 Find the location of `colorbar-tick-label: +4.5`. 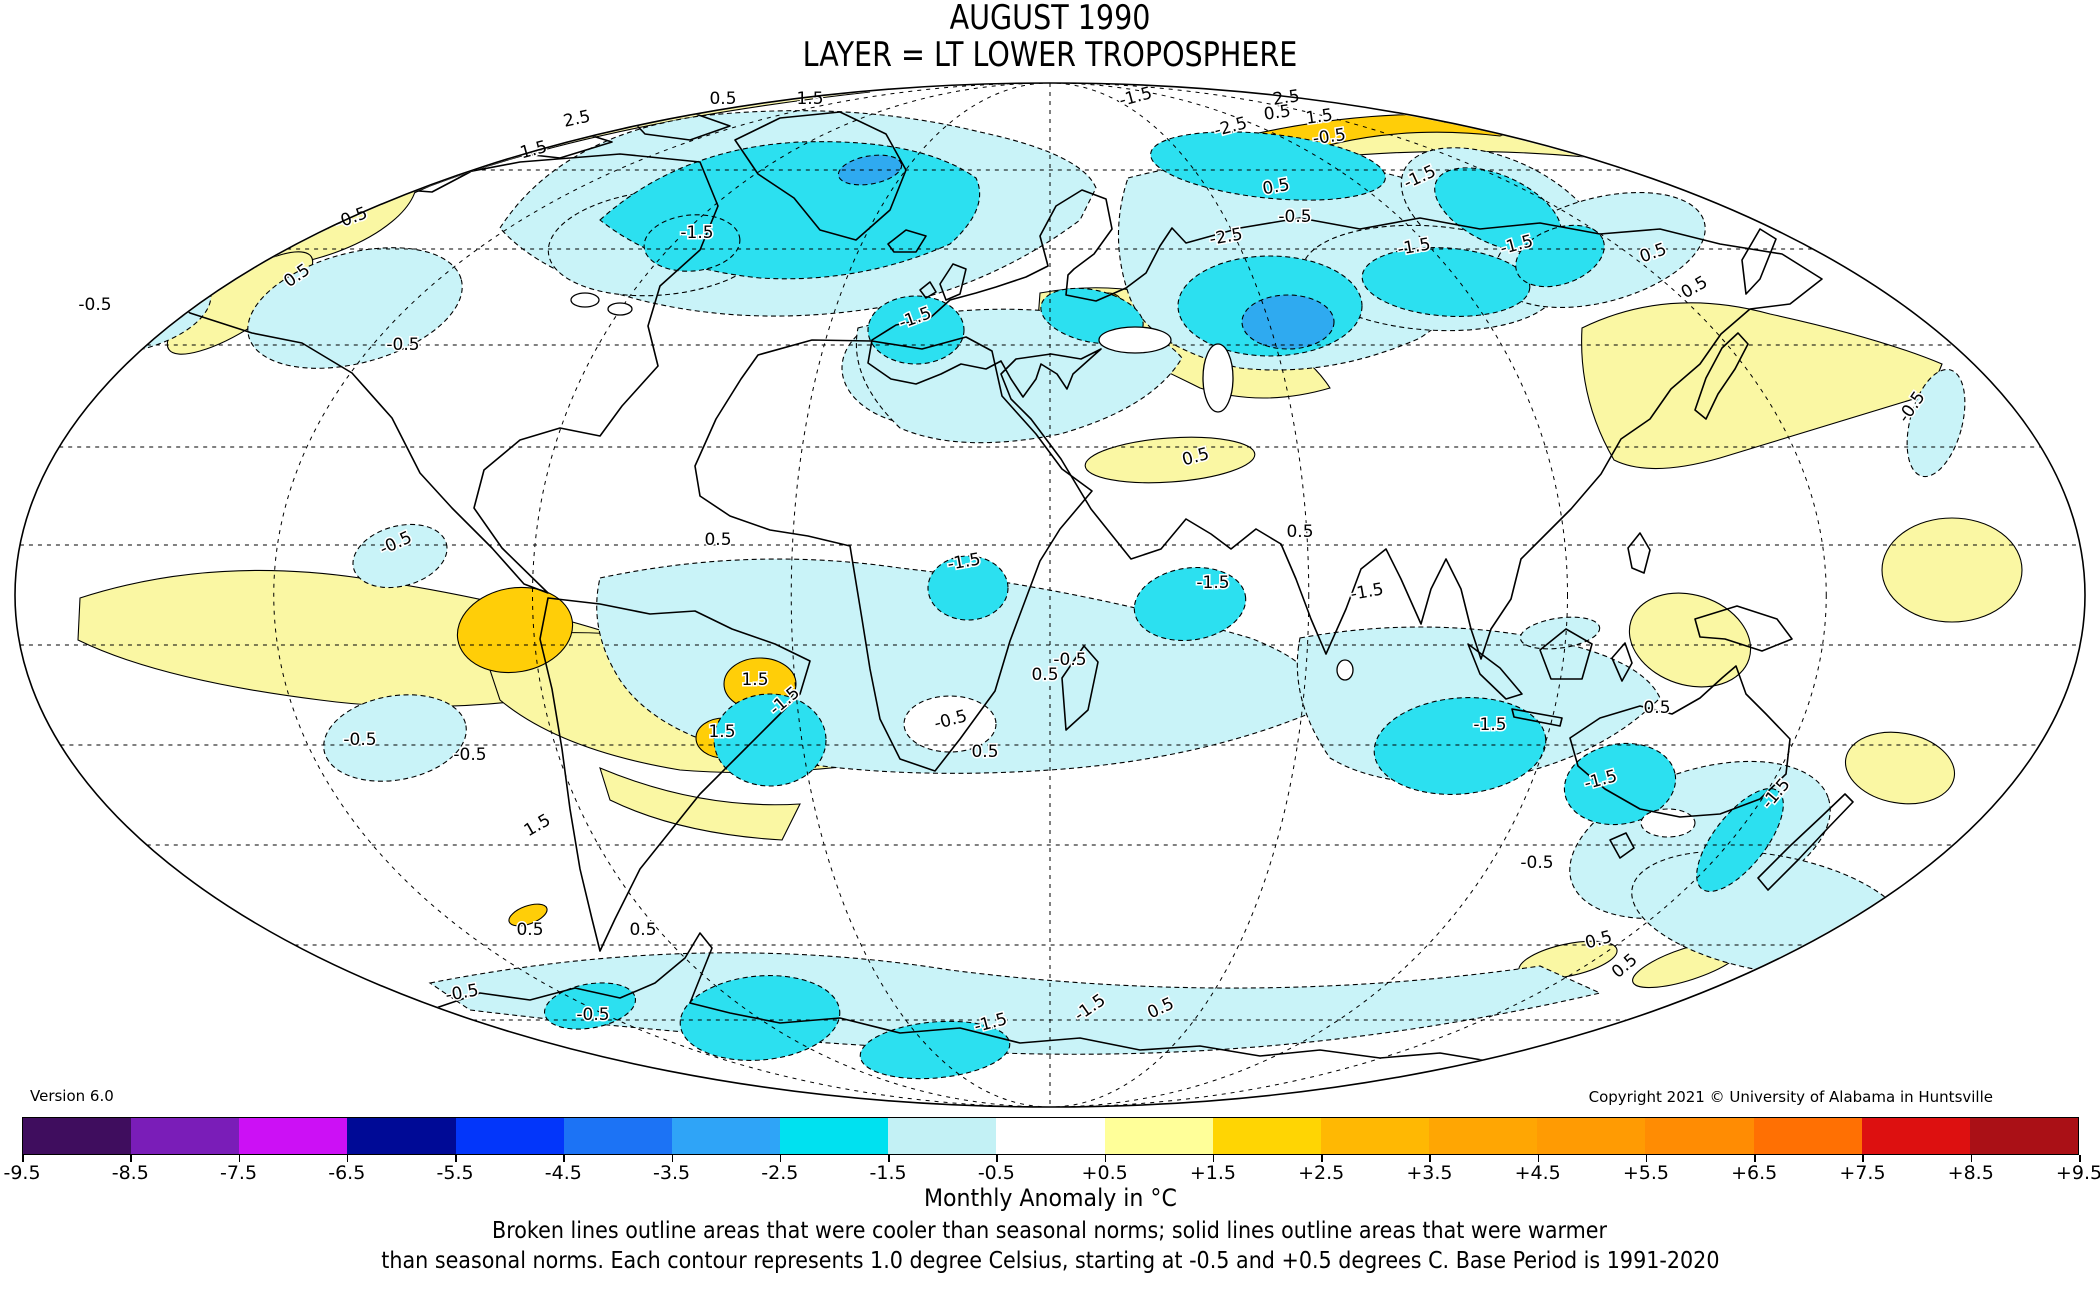

colorbar-tick-label: +4.5 is located at coordinates (1537, 1173).